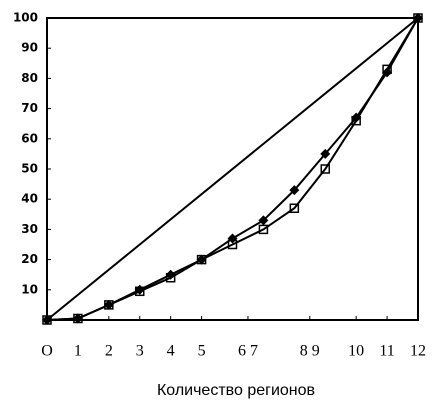 The height and width of the screenshot is (406, 435). Describe the element at coordinates (140, 351) in the screenshot. I see `x-tick-label: 3` at that location.